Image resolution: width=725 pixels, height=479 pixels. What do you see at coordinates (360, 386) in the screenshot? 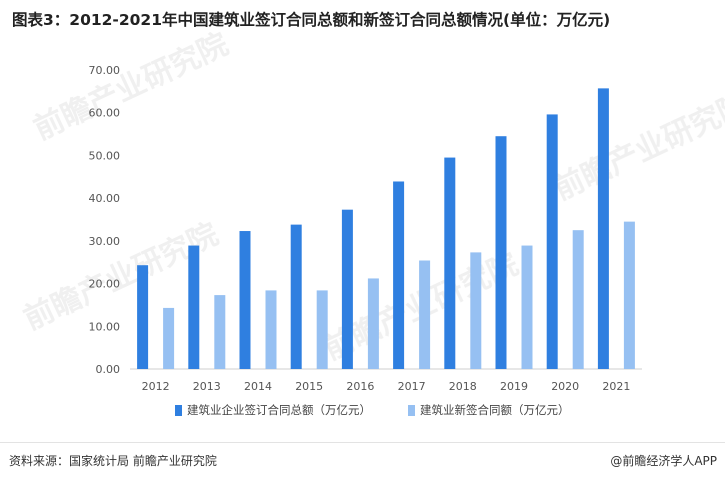
I see `x-tick-label: 2016` at bounding box center [360, 386].